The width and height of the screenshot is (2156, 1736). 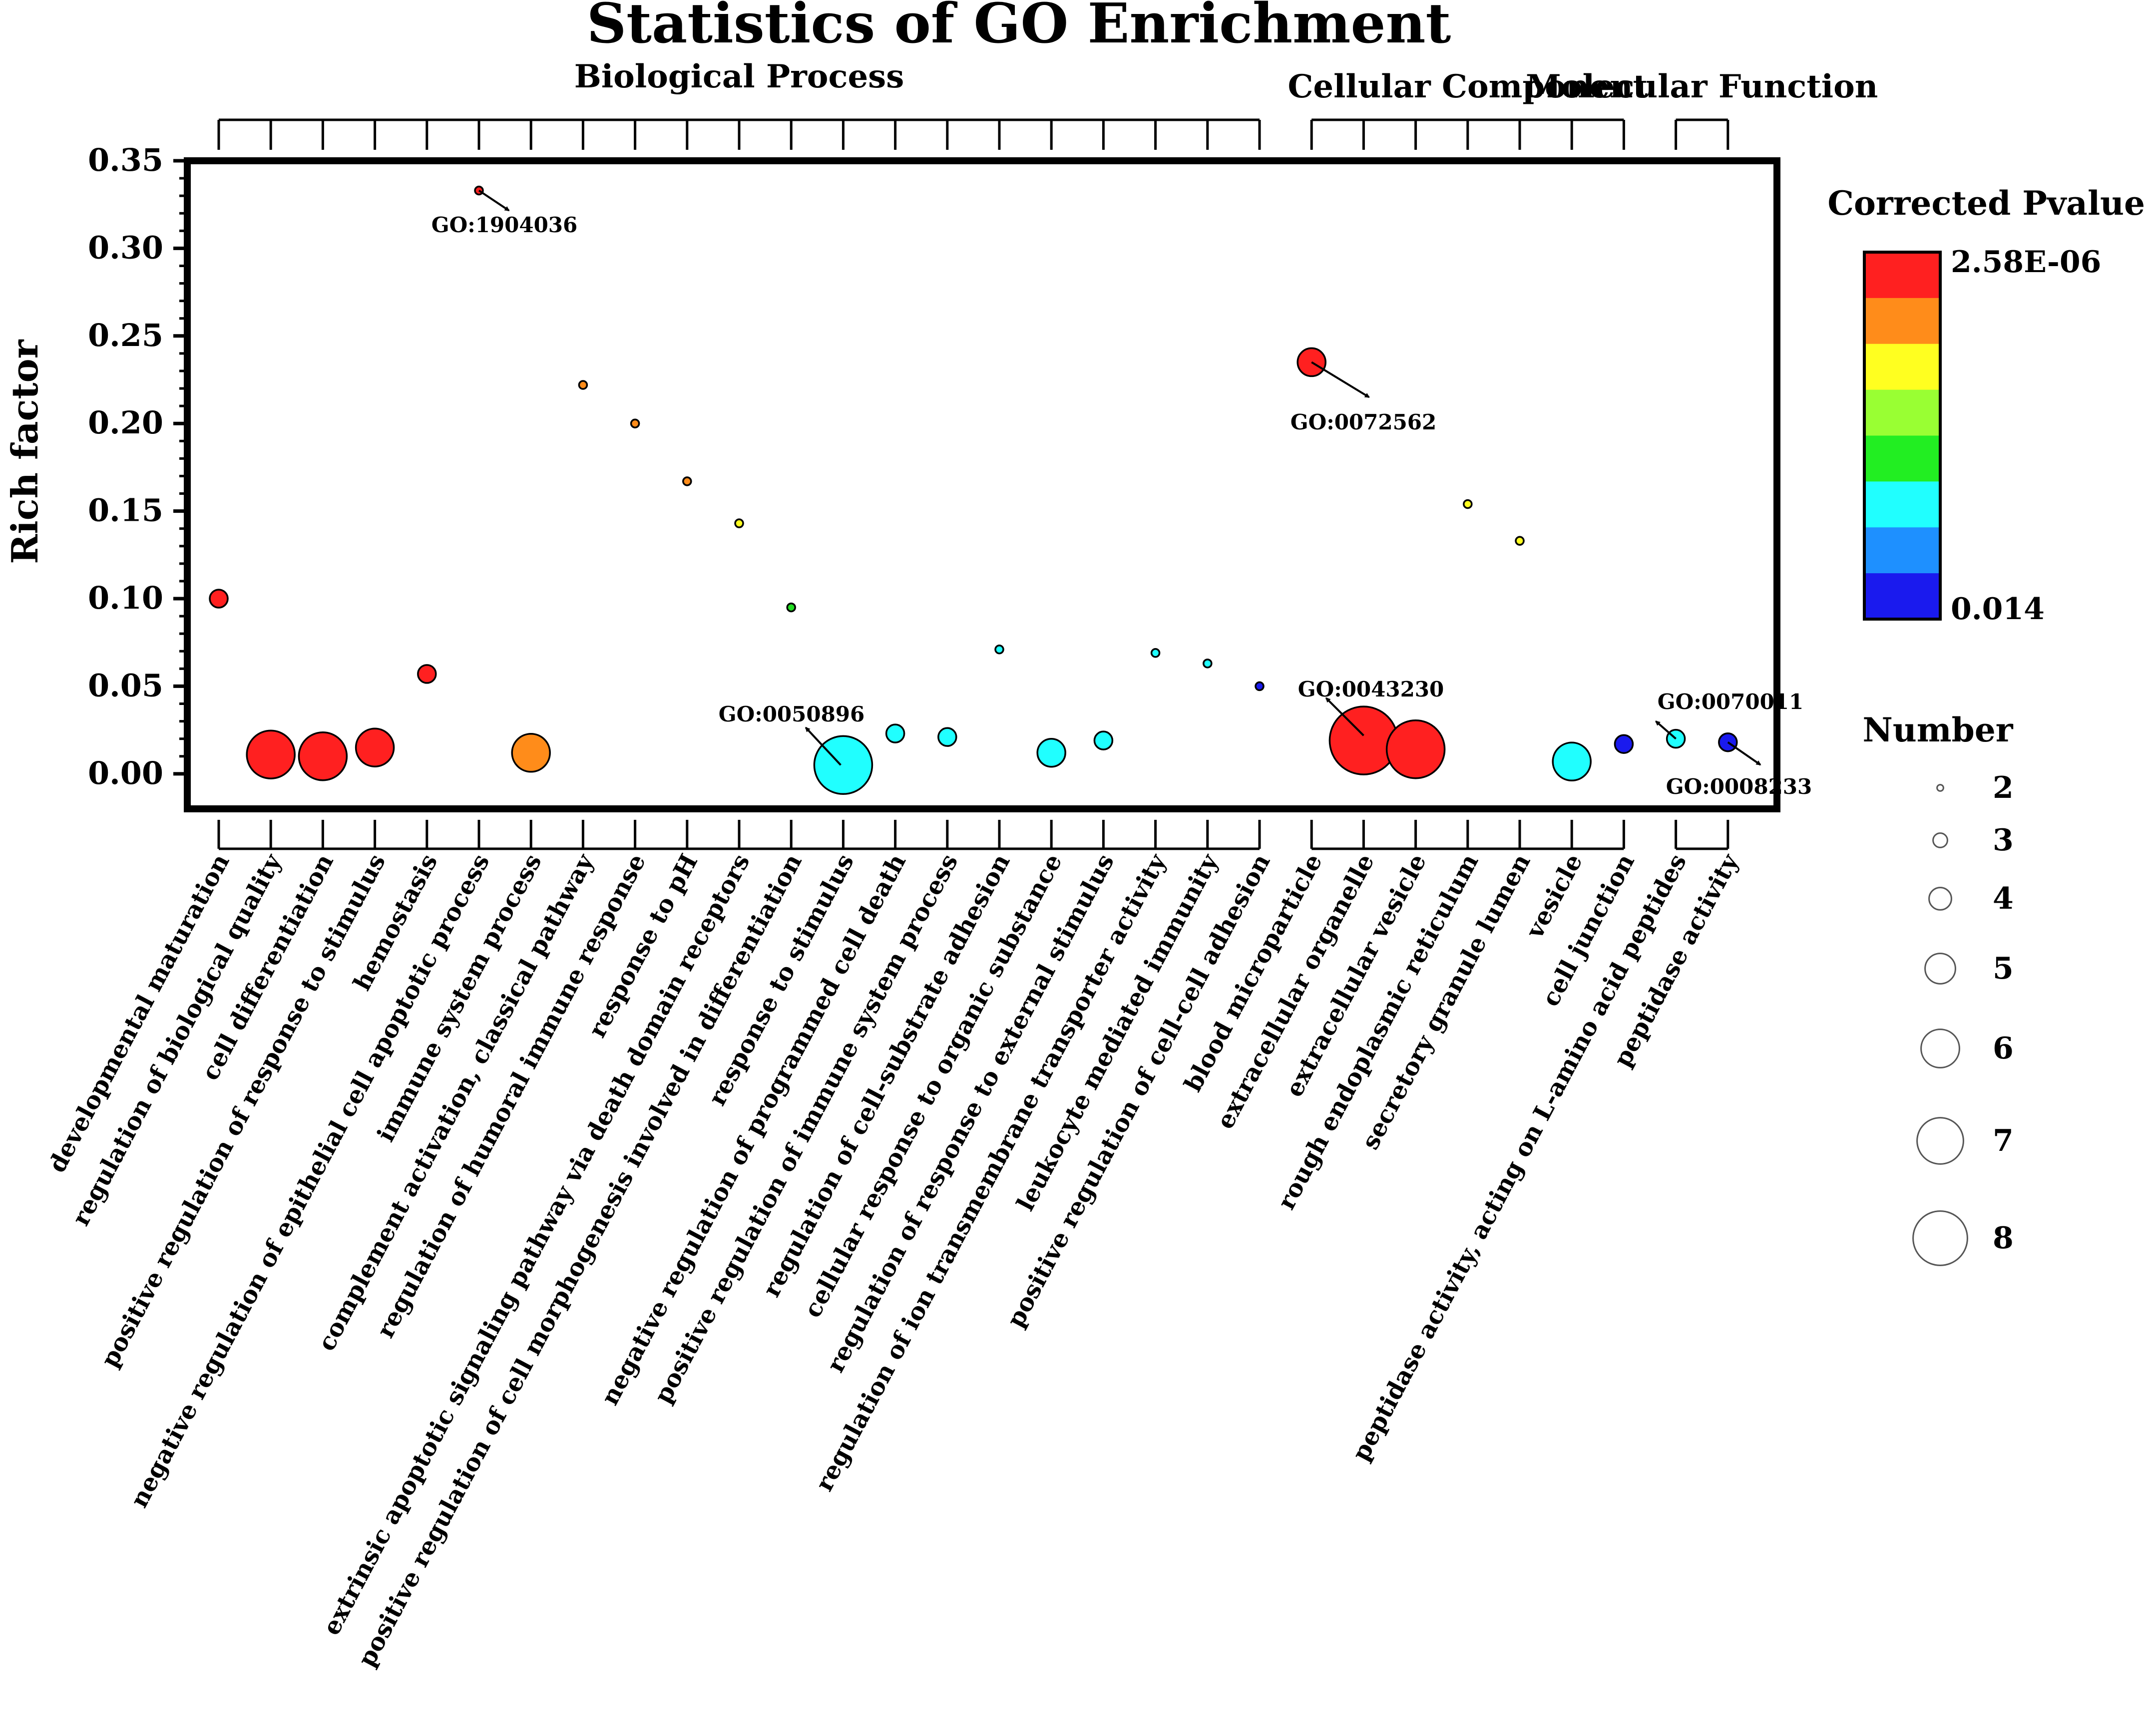 What do you see at coordinates (1364, 422) in the screenshot?
I see `annotation-label: GO:0072562` at bounding box center [1364, 422].